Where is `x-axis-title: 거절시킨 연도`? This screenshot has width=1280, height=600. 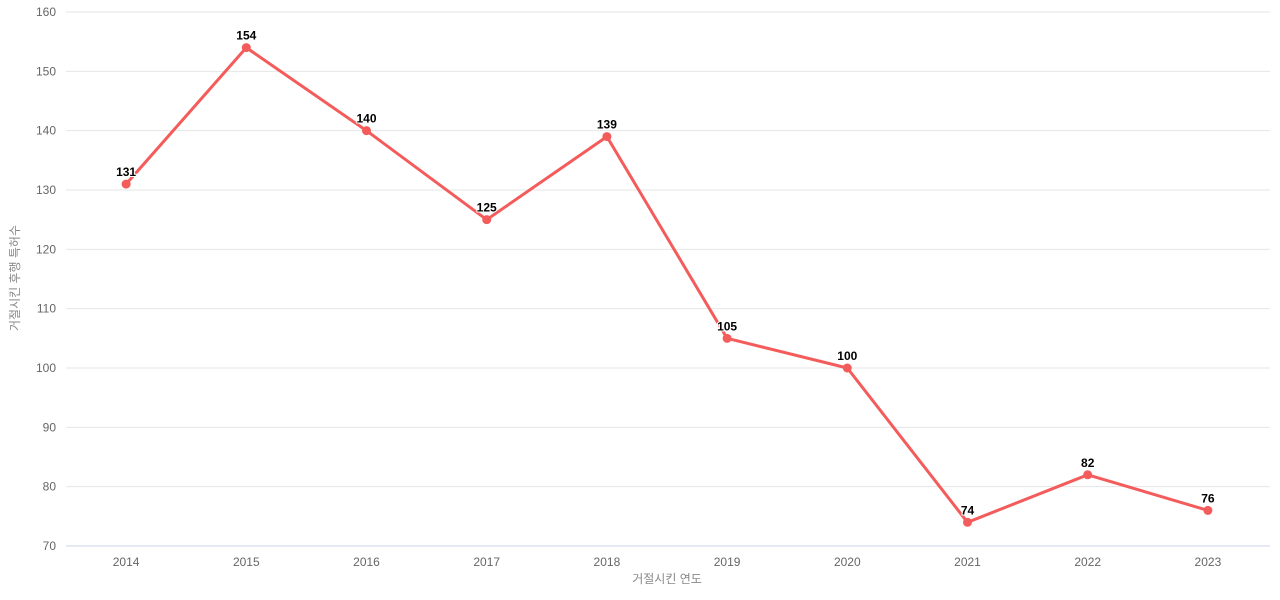
x-axis-title: 거절시킨 연도 is located at coordinates (667, 579).